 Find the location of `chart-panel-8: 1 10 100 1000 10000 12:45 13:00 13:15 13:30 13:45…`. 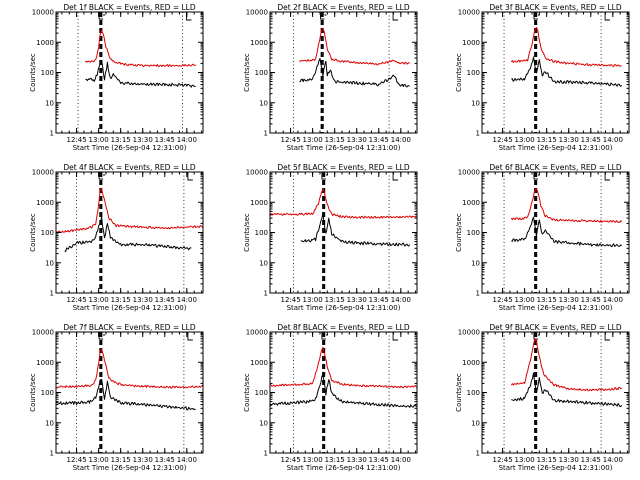

chart-panel-8: 1 10 100 1000 10000 12:45 13:00 13:15 13:30 13:45… is located at coordinates (330, 397).